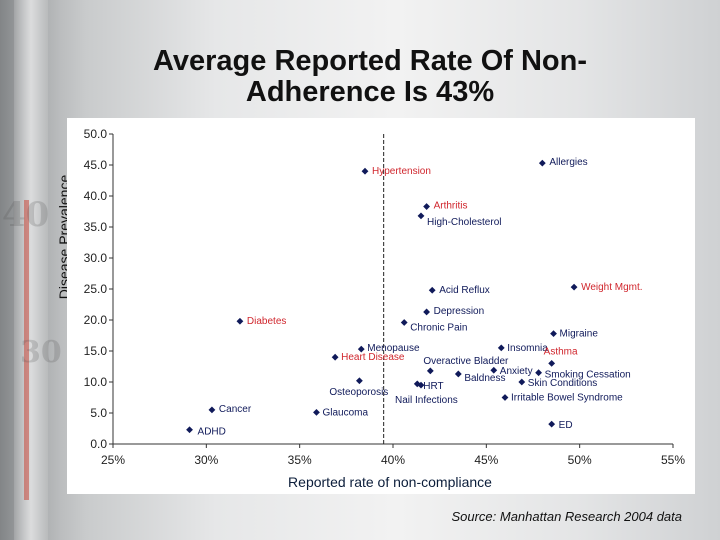  Describe the element at coordinates (567, 398) in the screenshot. I see `point-label-irritable-bowel-syndrome: Irritable Bowel Syndrome` at that location.